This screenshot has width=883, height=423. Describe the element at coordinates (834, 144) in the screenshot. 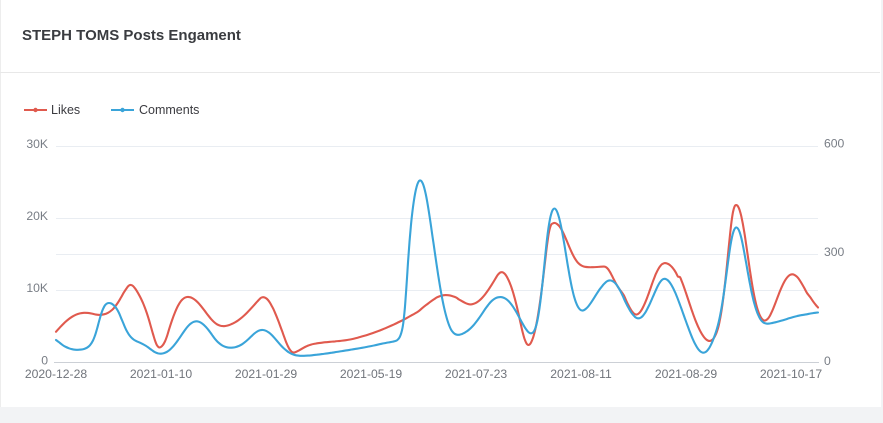

I see `svg-text: 600` at that location.